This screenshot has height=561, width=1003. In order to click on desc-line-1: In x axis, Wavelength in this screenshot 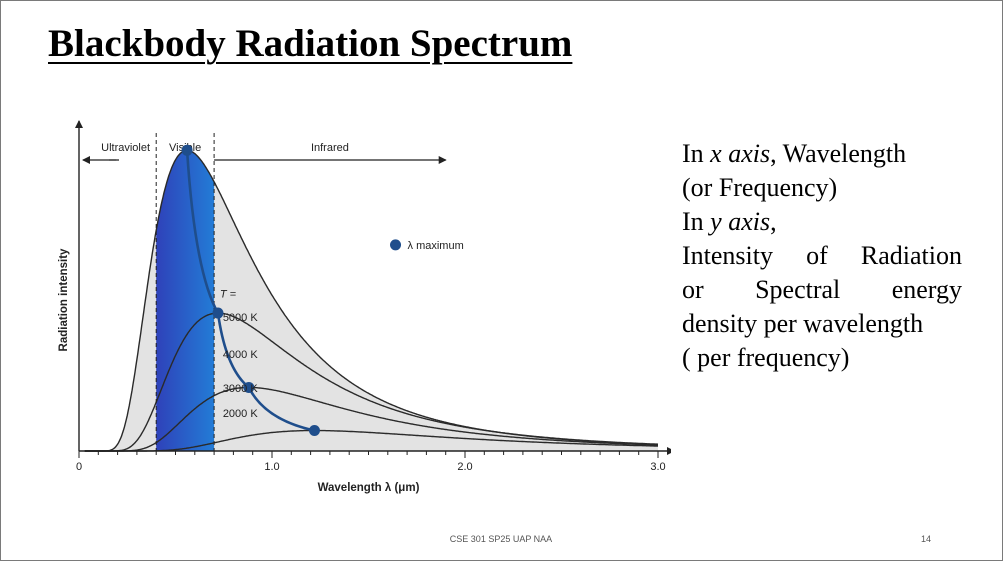, I will do `click(822, 154)`.